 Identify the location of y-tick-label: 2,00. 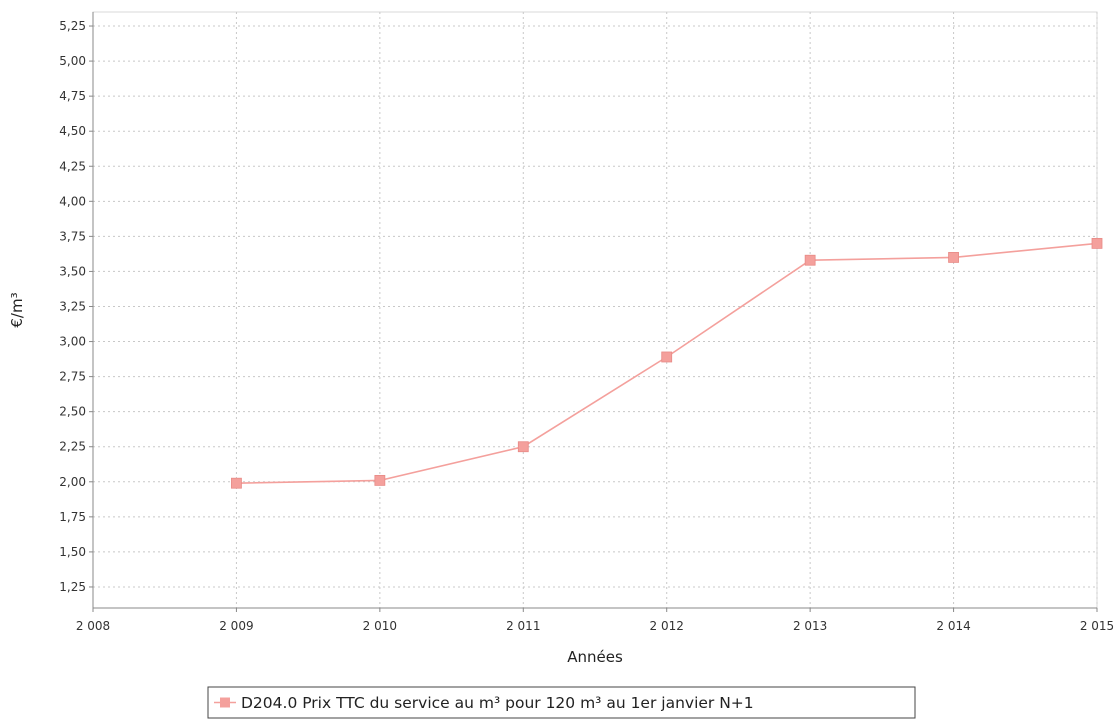
(72, 482).